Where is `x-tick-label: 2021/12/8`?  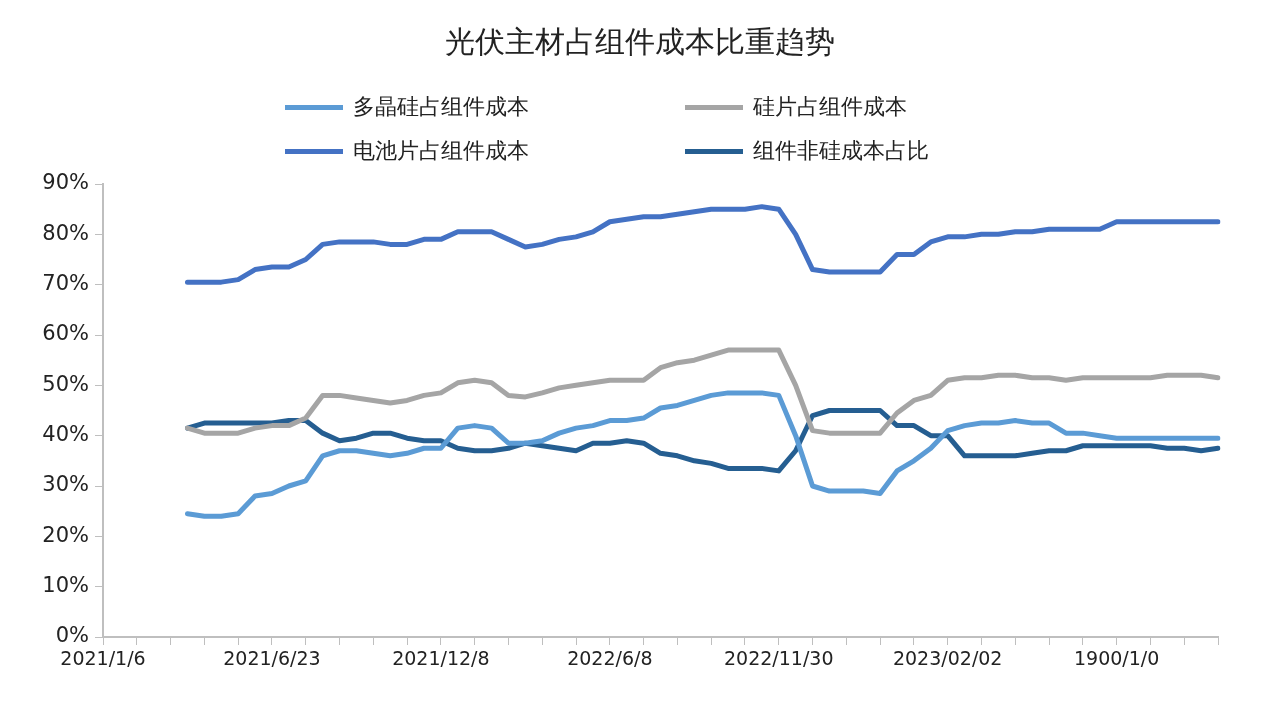
x-tick-label: 2021/12/8 is located at coordinates (441, 658).